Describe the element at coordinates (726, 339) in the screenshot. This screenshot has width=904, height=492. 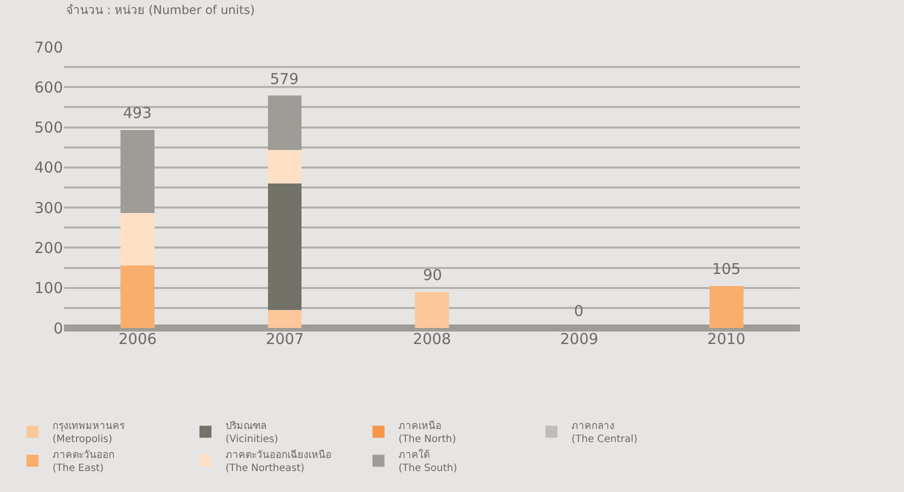
I see `x-tick-label: 2010` at that location.